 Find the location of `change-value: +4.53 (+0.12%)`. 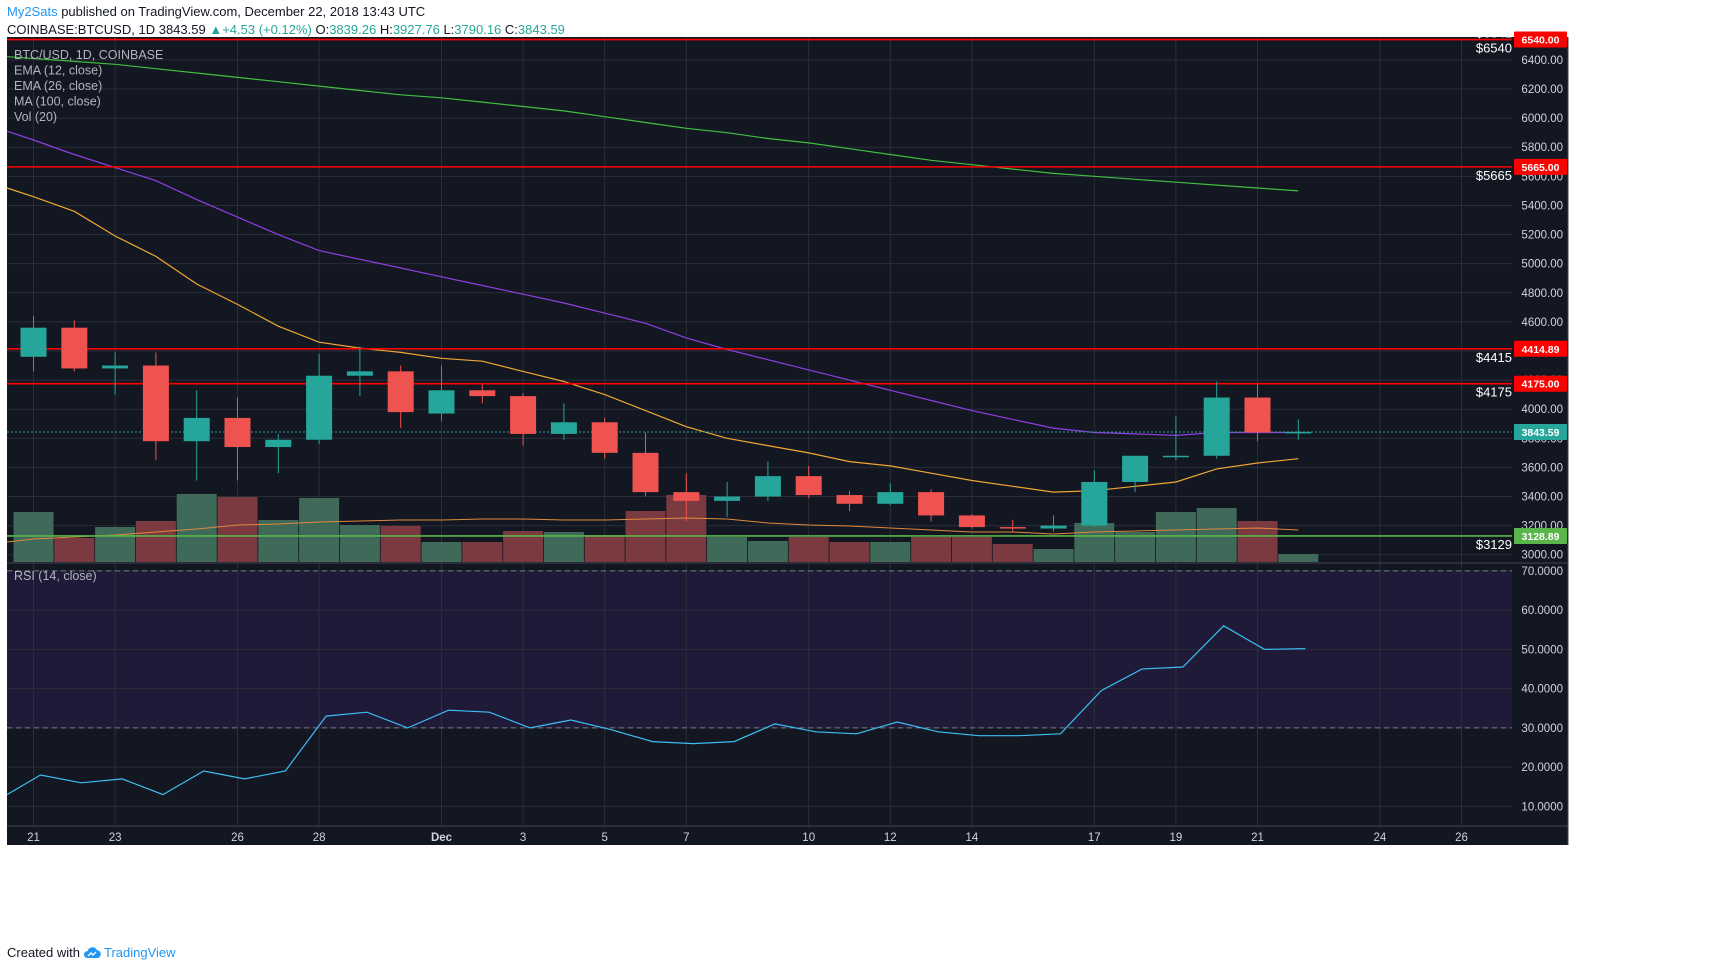

change-value: +4.53 (+0.12%) is located at coordinates (267, 29).